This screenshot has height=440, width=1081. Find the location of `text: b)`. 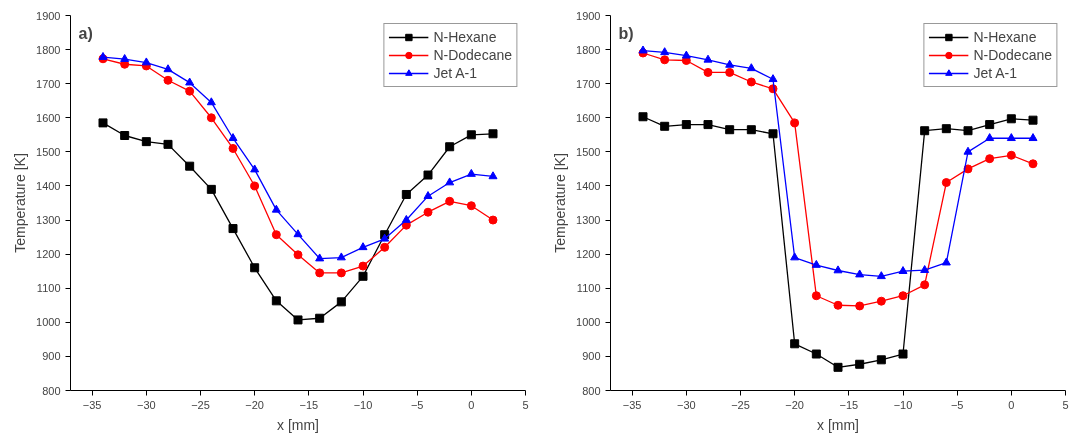

text: b) is located at coordinates (626, 33).